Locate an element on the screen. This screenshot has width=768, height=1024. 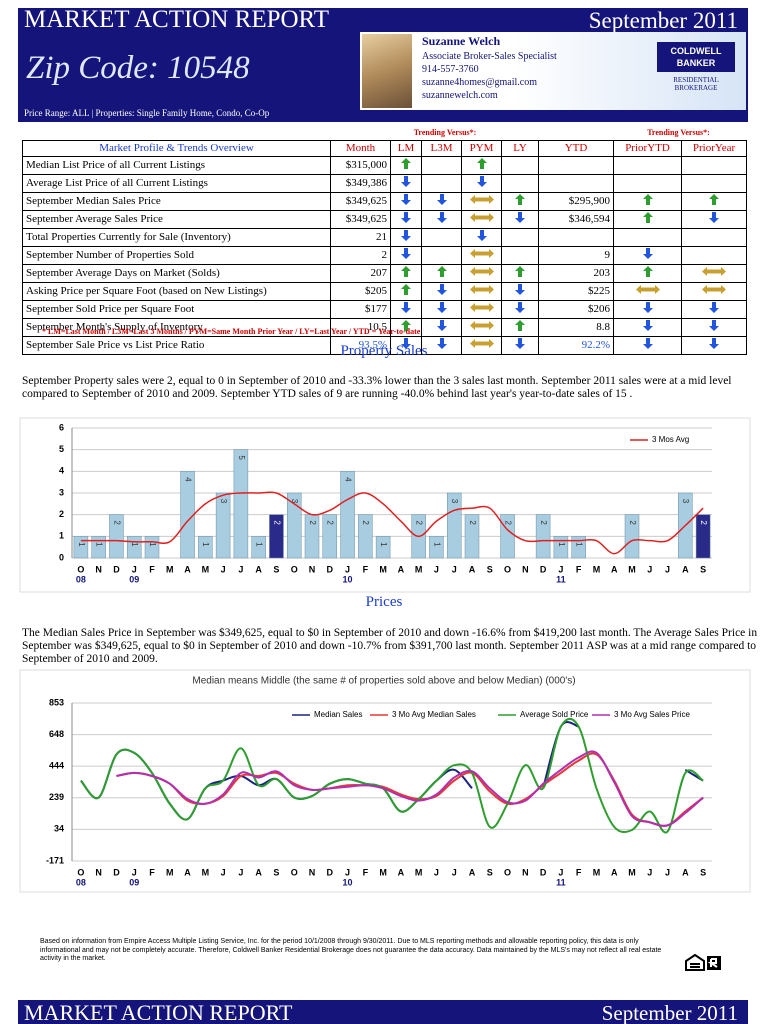
legend-label: Median Sales is located at coordinates (338, 714).